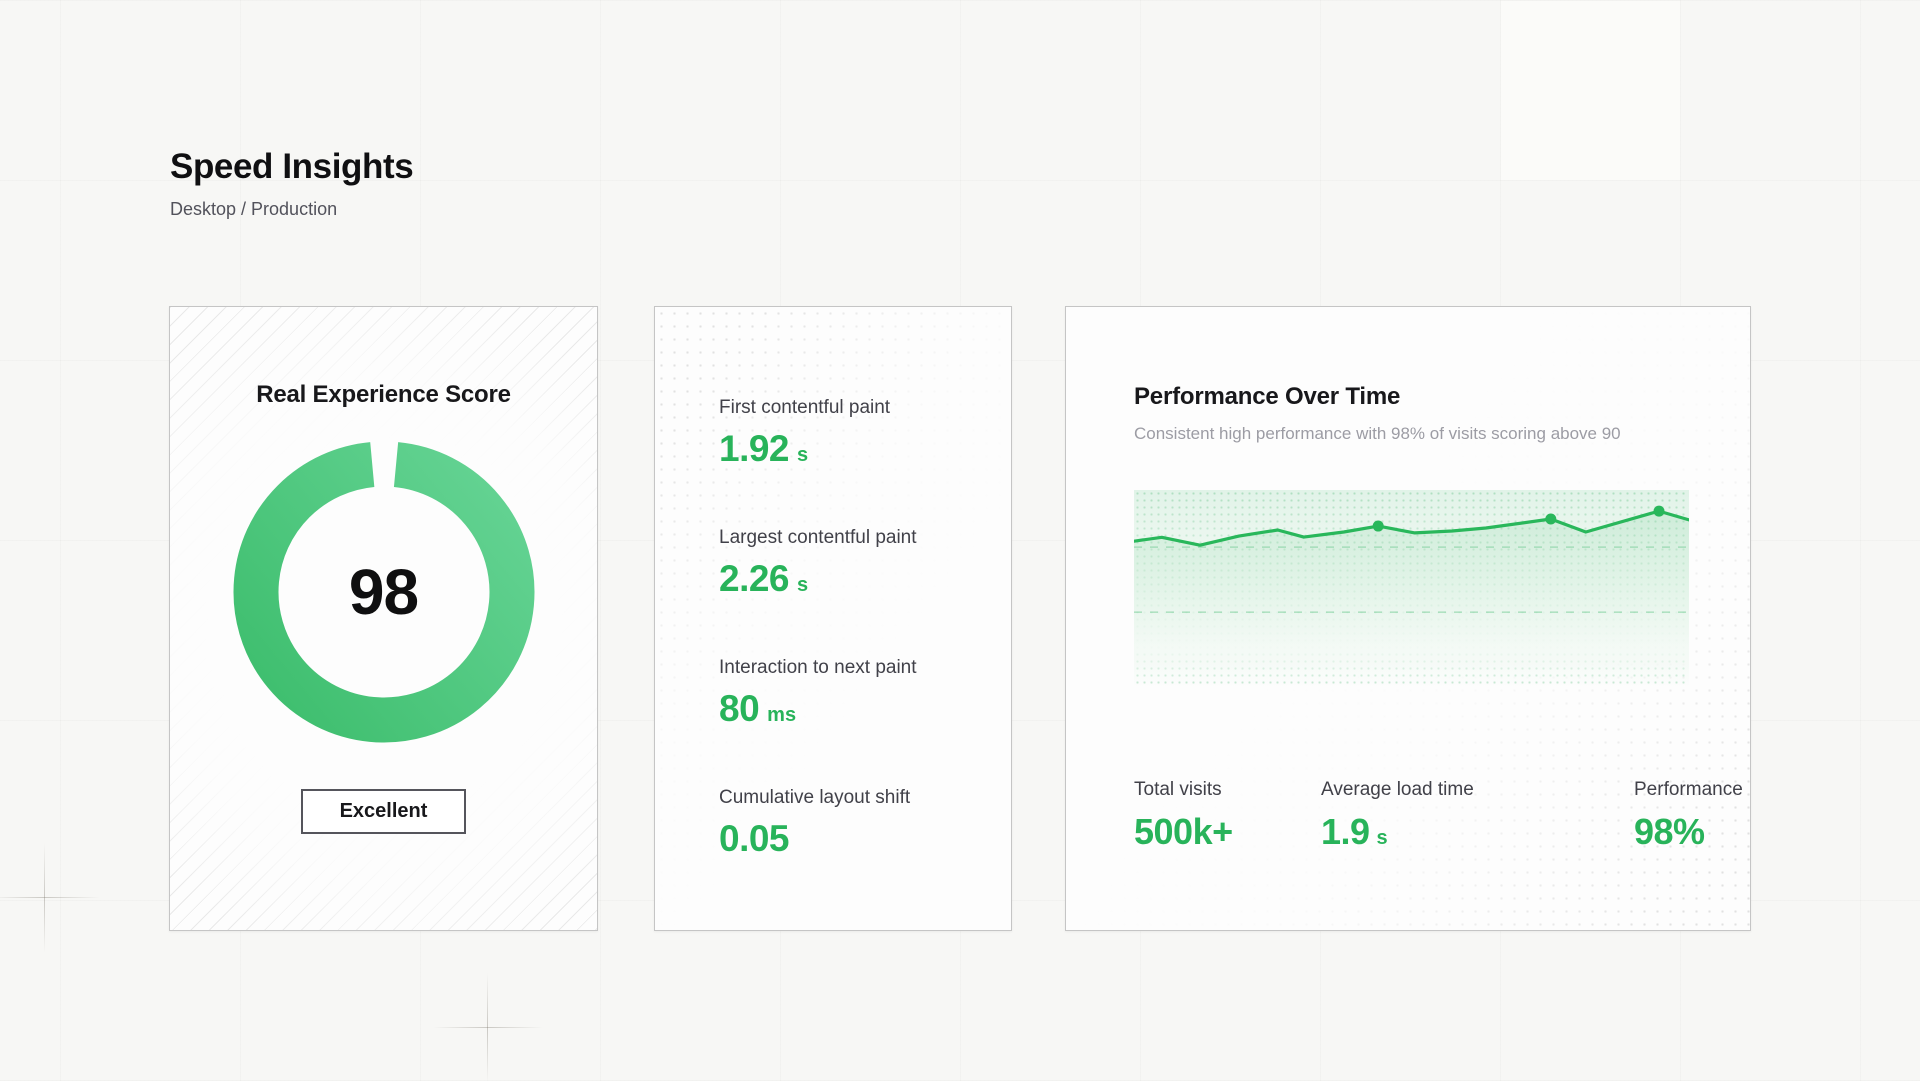 The height and width of the screenshot is (1081, 1920). Describe the element at coordinates (1345, 831) in the screenshot. I see `stat-value: 1.9` at that location.